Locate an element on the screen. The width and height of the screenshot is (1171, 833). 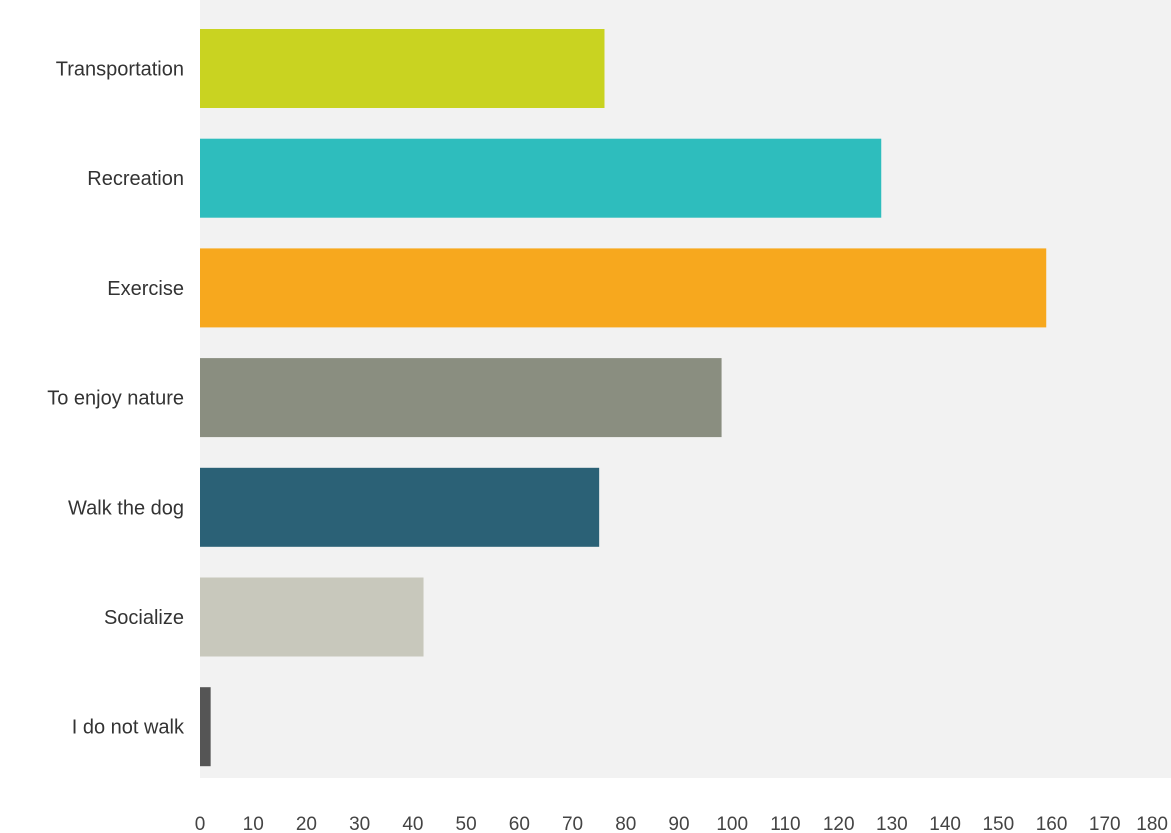
x-tick-label: 30 is located at coordinates (359, 823).